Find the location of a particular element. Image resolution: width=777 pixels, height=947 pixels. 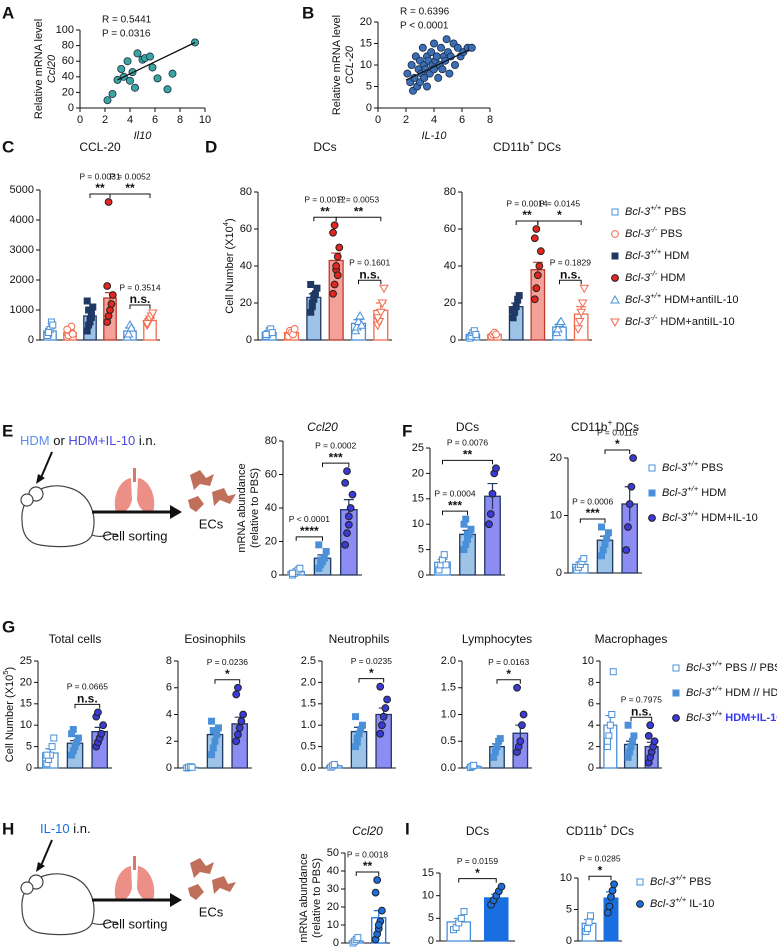

y-tick-label: 80 is located at coordinates (246, 192).